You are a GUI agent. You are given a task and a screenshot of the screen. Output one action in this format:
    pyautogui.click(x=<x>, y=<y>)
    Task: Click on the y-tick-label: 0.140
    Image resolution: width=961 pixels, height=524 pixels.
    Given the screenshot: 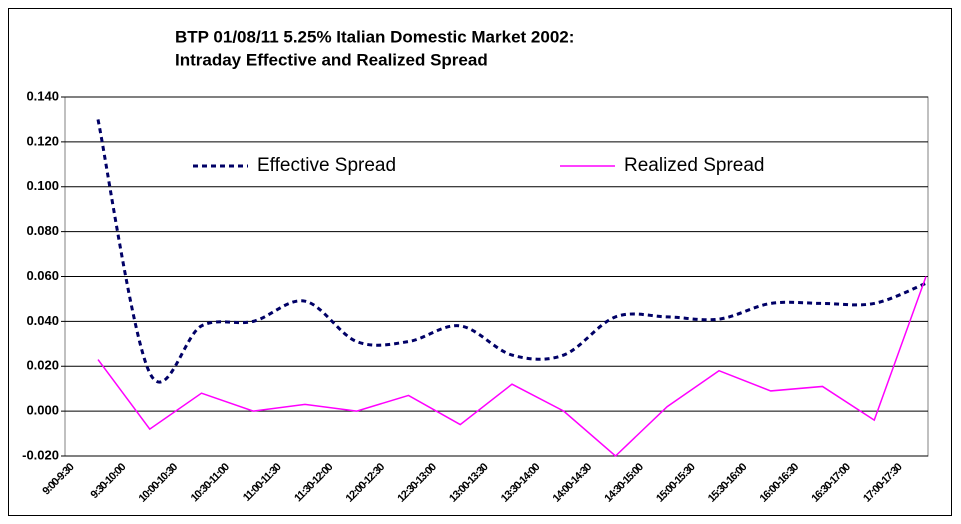 What is the action you would take?
    pyautogui.click(x=42, y=95)
    